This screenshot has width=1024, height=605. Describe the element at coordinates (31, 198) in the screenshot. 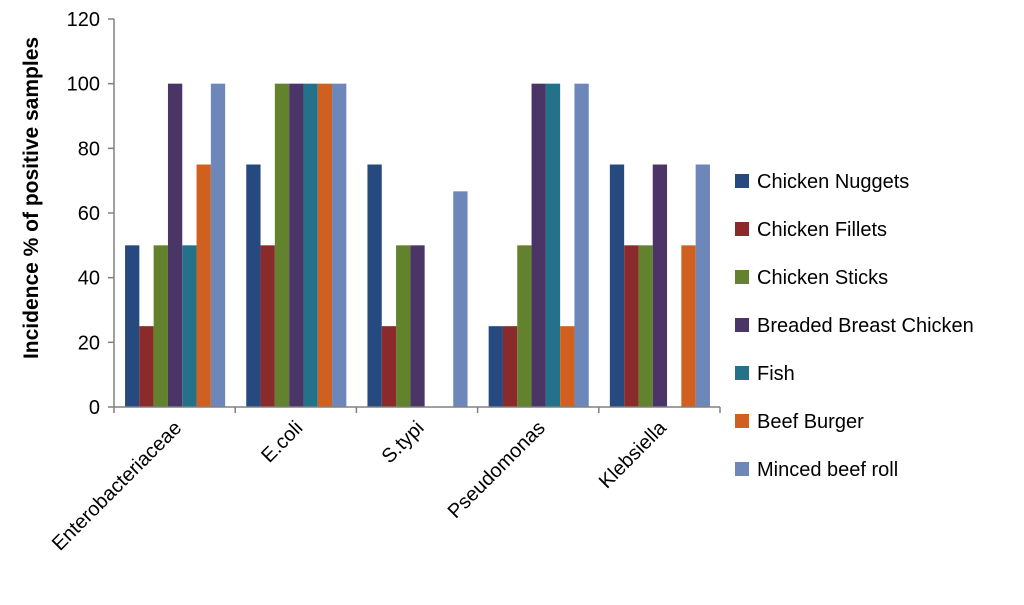

I see `y-axis-label: Incidence % of positive samples` at that location.